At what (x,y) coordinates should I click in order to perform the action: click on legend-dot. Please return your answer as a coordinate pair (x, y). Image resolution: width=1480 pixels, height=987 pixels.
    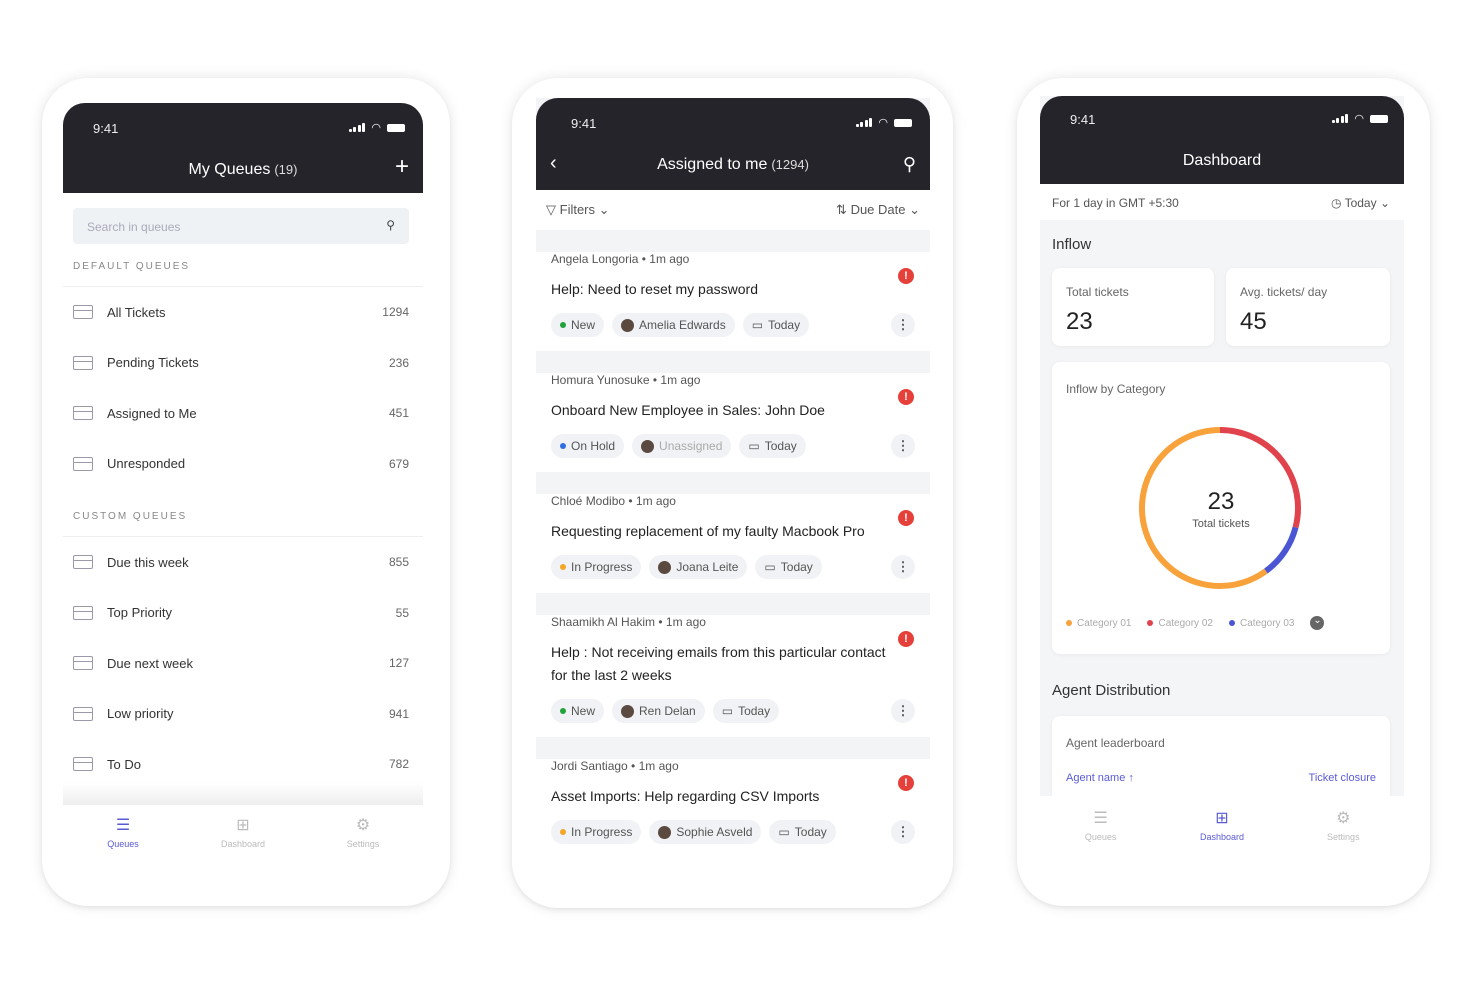
    Looking at the image, I should click on (1231, 623).